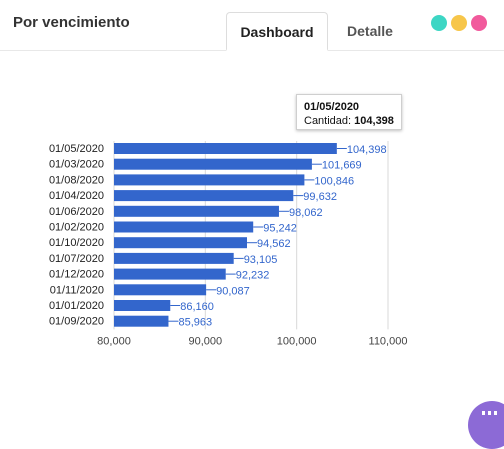 The height and width of the screenshot is (449, 504). I want to click on header: Por vencimiento Dashboard Detalle, so click(252, 25).